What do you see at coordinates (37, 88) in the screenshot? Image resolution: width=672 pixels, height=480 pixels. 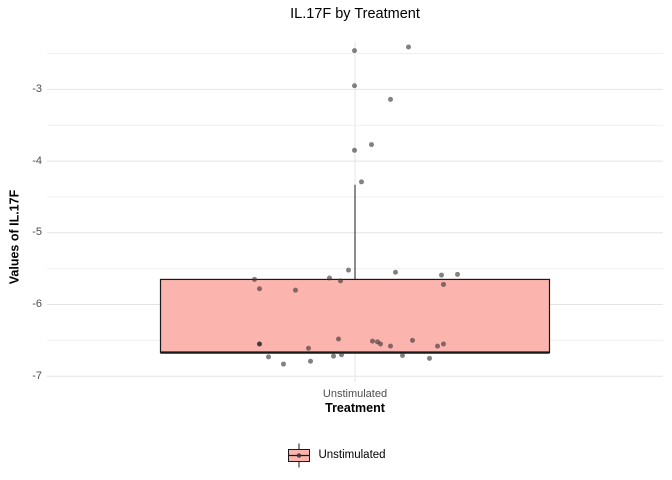 I see `y-tick-label: -3` at bounding box center [37, 88].